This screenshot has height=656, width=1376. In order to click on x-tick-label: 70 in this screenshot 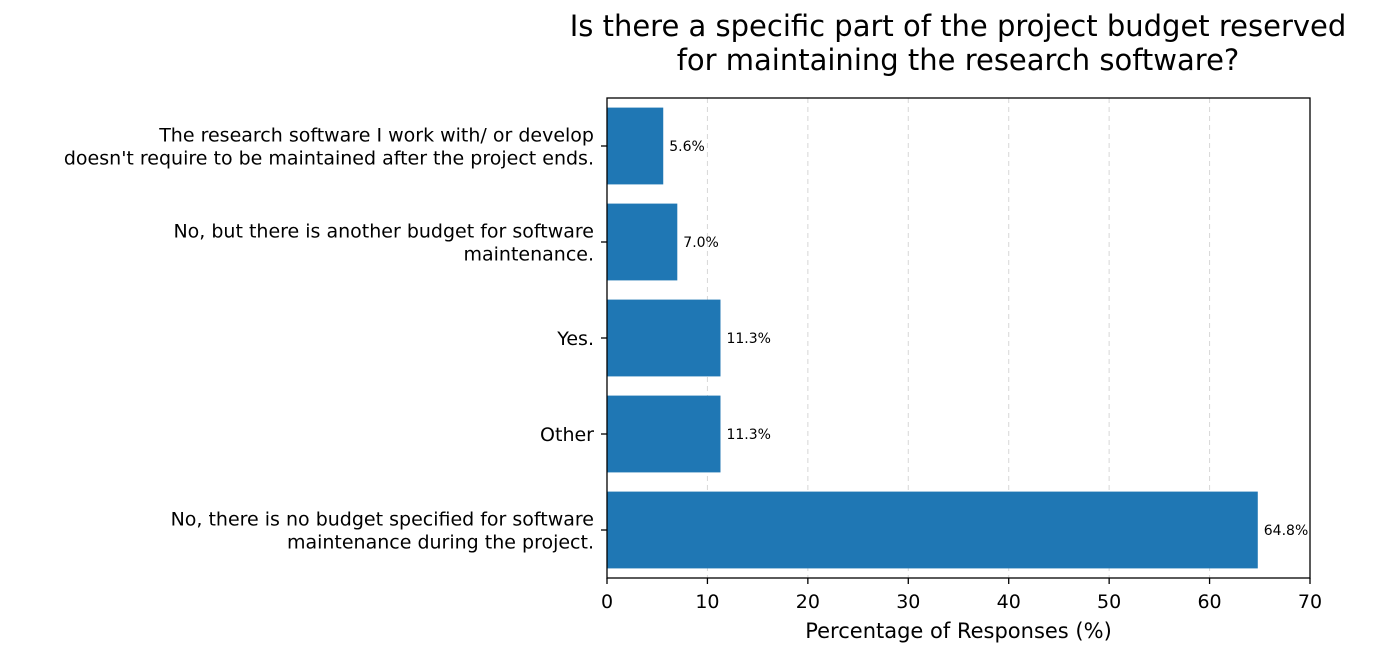, I will do `click(1310, 602)`.